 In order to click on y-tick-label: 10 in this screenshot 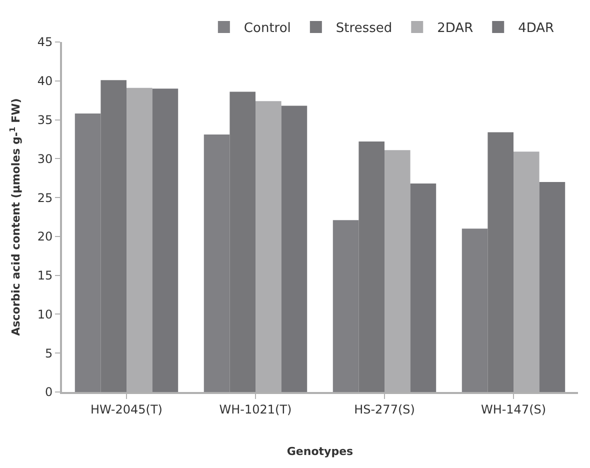, I will do `click(45, 314)`.